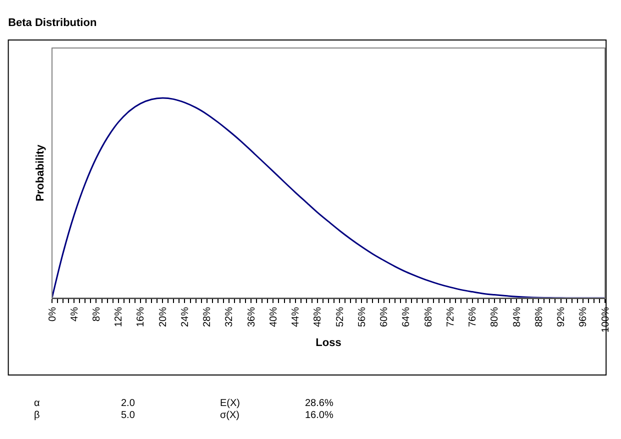 The image size is (621, 439). I want to click on chart-title: Beta Distribution, so click(52, 22).